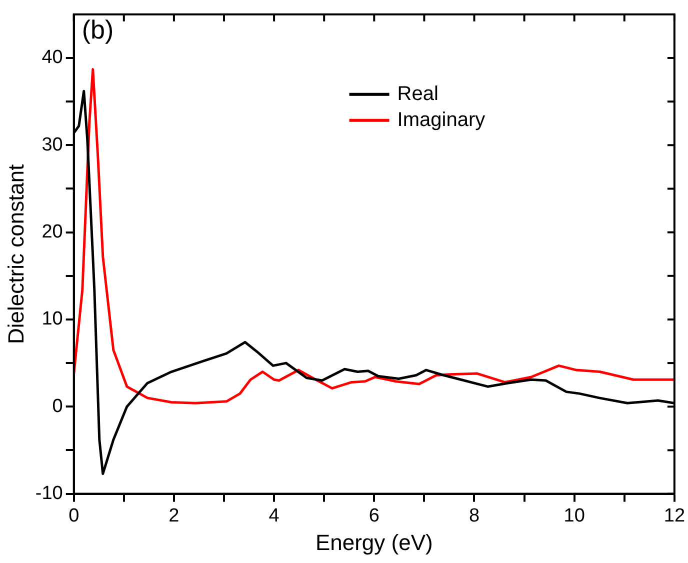 This screenshot has height=563, width=688. Describe the element at coordinates (174, 515) in the screenshot. I see `x-tick-label: 2` at that location.